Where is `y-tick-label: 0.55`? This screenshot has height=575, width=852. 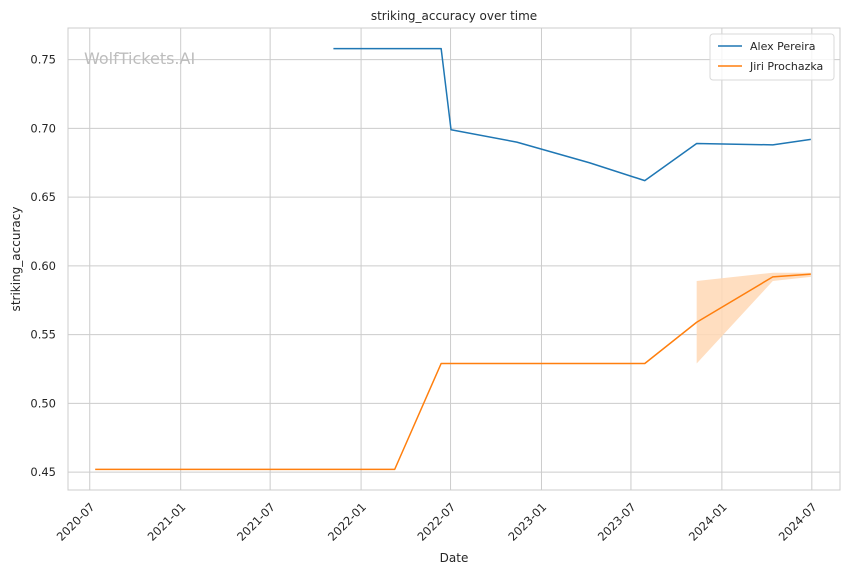 y-tick-label: 0.55 is located at coordinates (43, 335).